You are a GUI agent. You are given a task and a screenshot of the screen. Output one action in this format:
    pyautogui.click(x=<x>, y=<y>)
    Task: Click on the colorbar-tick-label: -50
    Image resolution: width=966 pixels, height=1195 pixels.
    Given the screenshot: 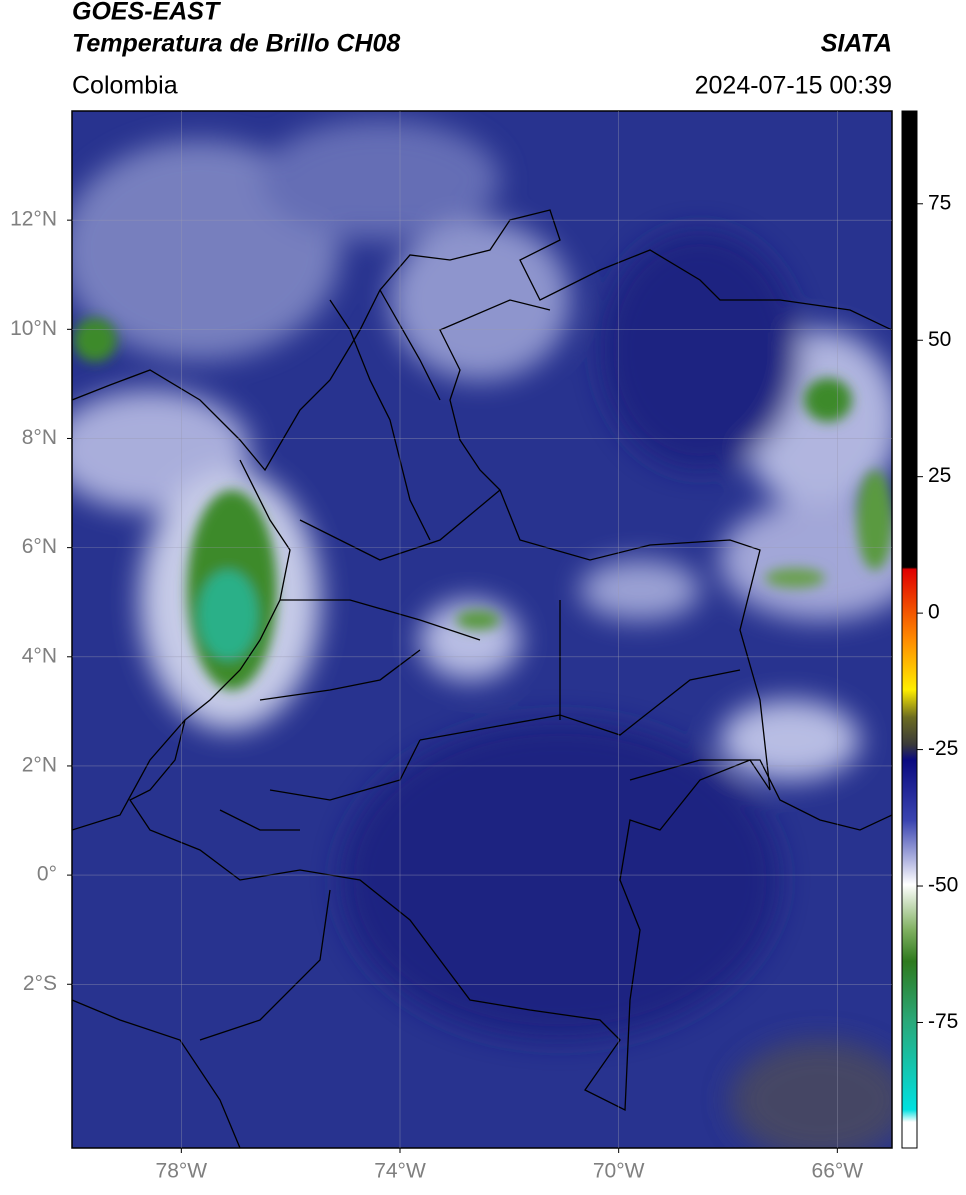 What is the action you would take?
    pyautogui.click(x=943, y=885)
    